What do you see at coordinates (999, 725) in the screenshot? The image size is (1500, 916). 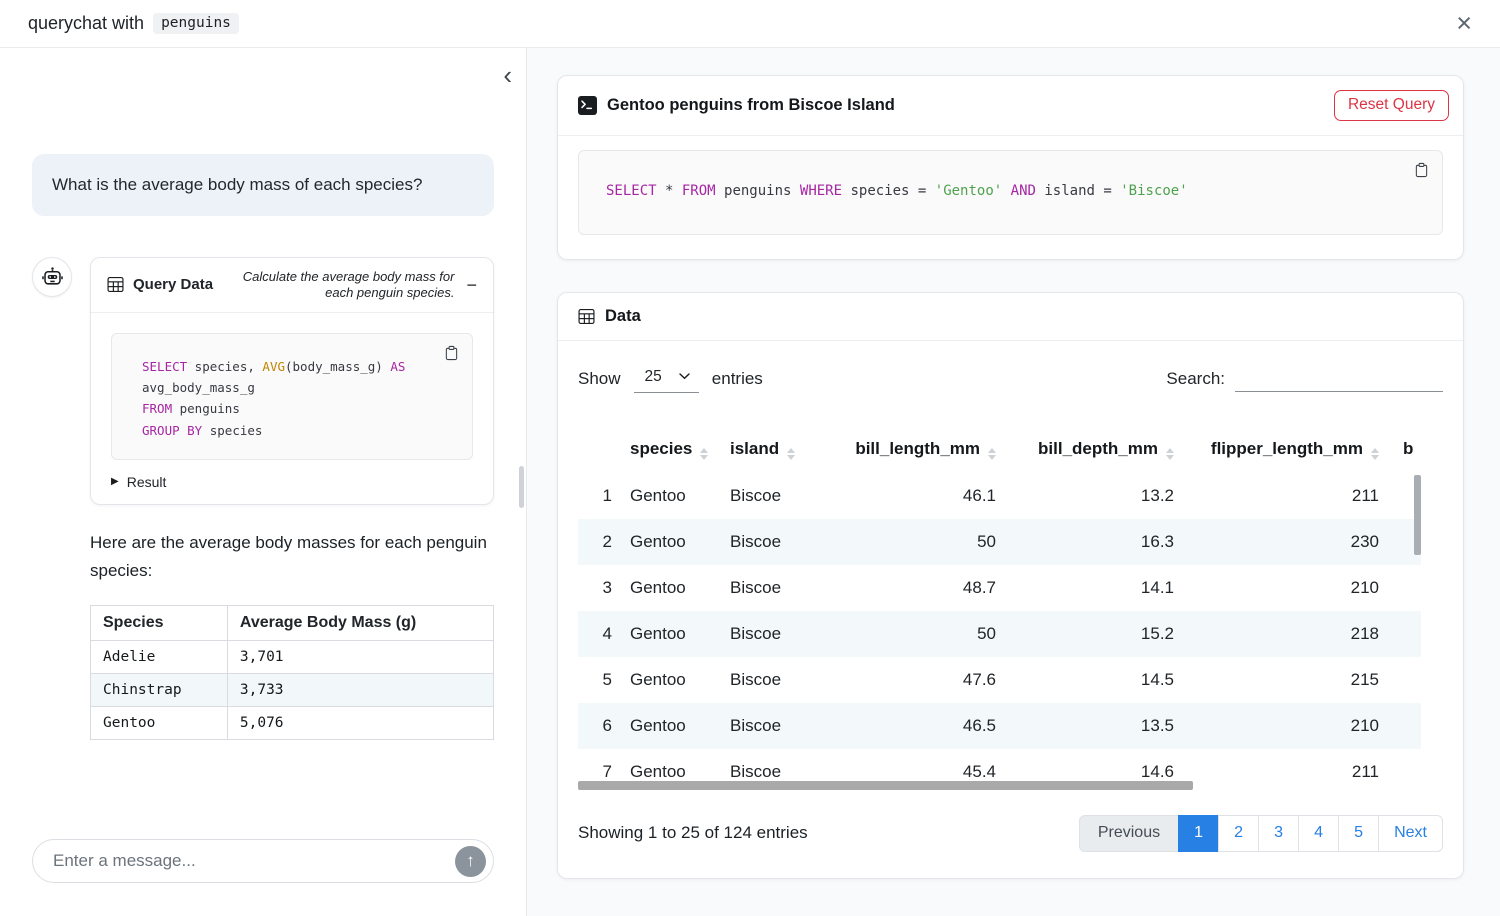 I see `data-table-row: 6 Gentoo Biscoe 46.5 13.5 210` at bounding box center [999, 725].